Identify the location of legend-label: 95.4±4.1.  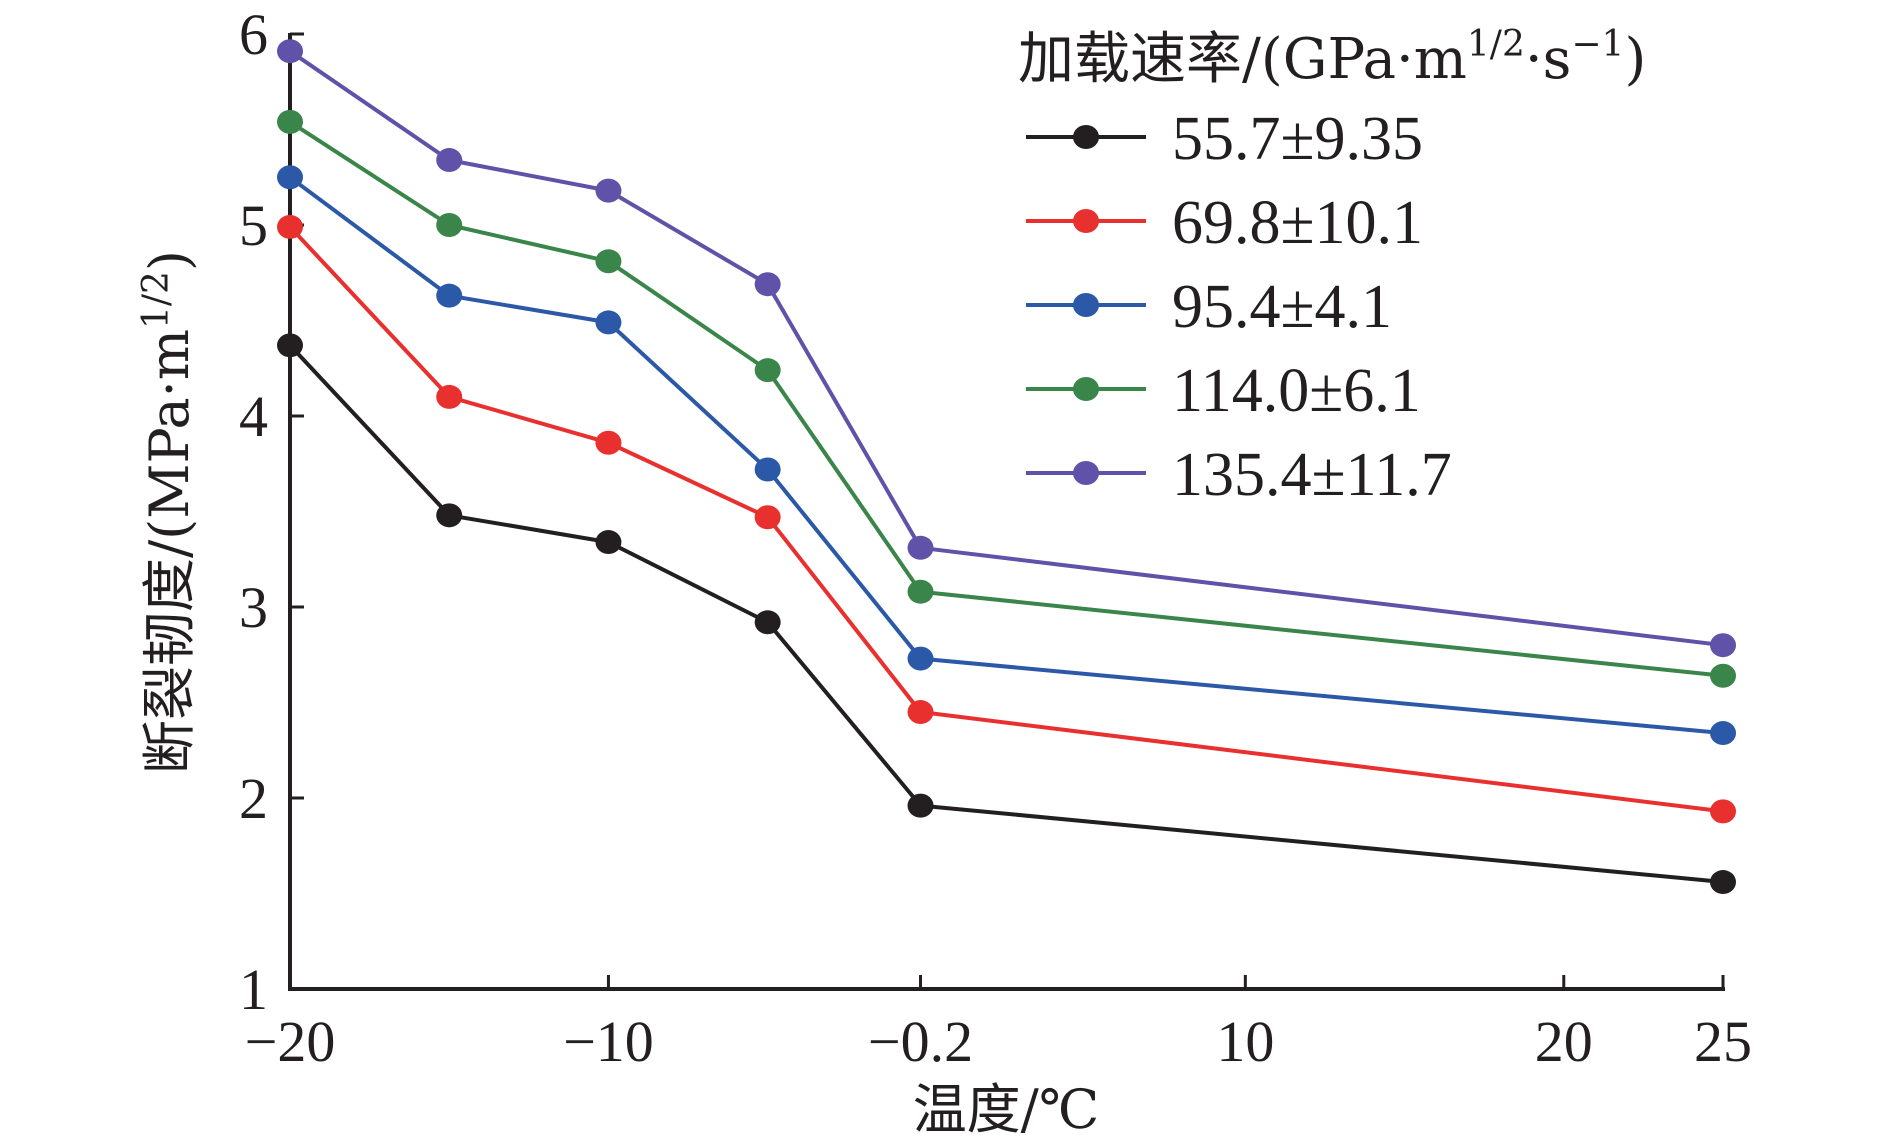
(1282, 307).